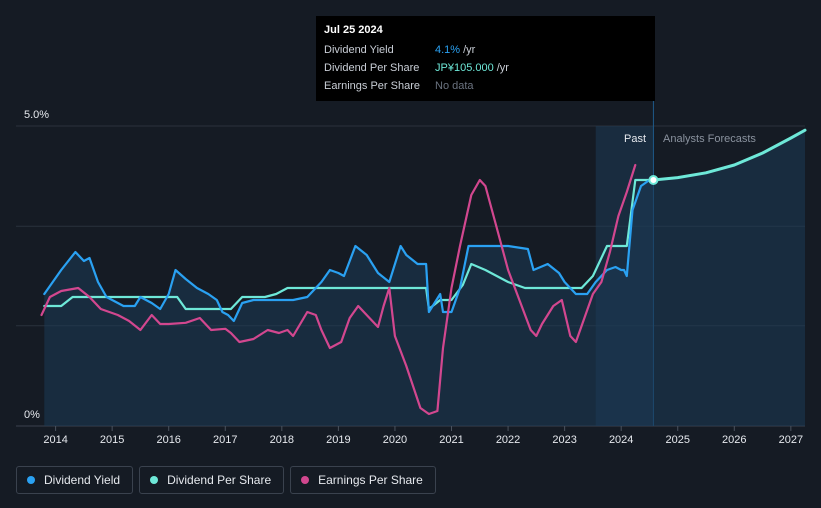  Describe the element at coordinates (448, 50) in the screenshot. I see `tooltip-value: 4.1%` at that location.